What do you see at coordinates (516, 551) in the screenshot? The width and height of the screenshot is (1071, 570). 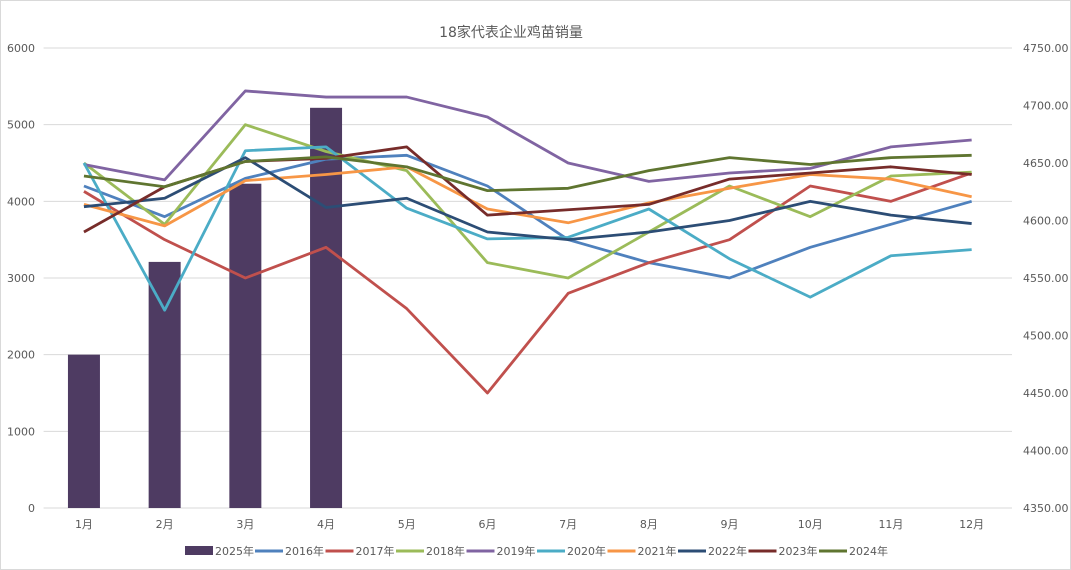 I see `legend-label: 2019年` at bounding box center [516, 551].